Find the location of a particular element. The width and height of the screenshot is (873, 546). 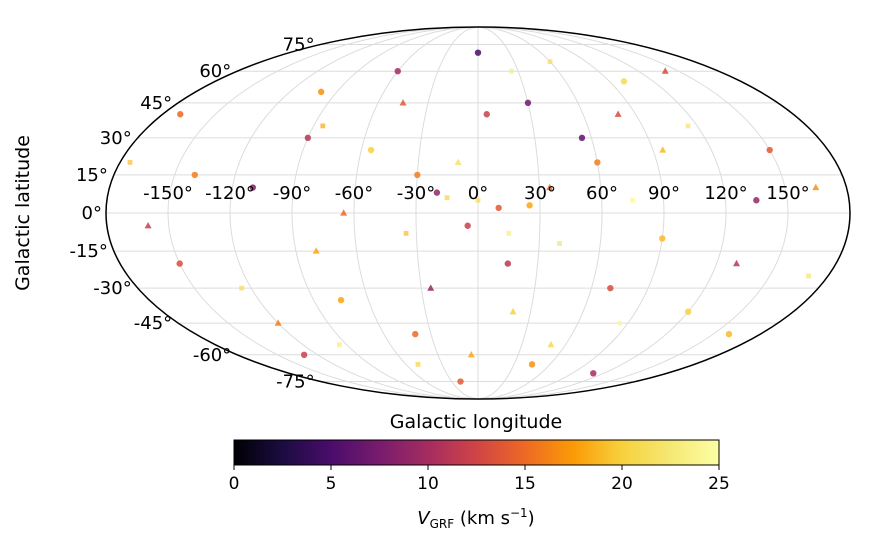

latitude-tick-label: -15° is located at coordinates (88, 251).